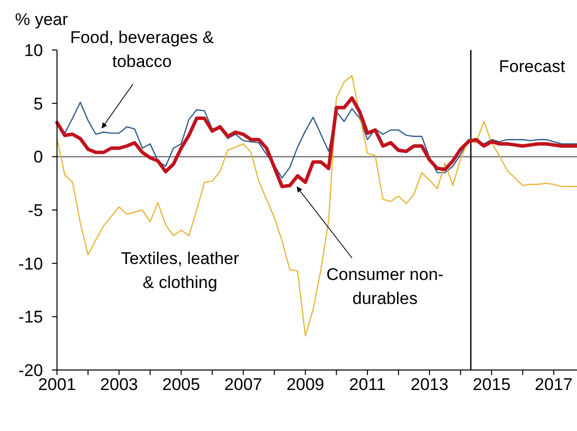  I want to click on text: Consumer non-durables, so click(385, 286).